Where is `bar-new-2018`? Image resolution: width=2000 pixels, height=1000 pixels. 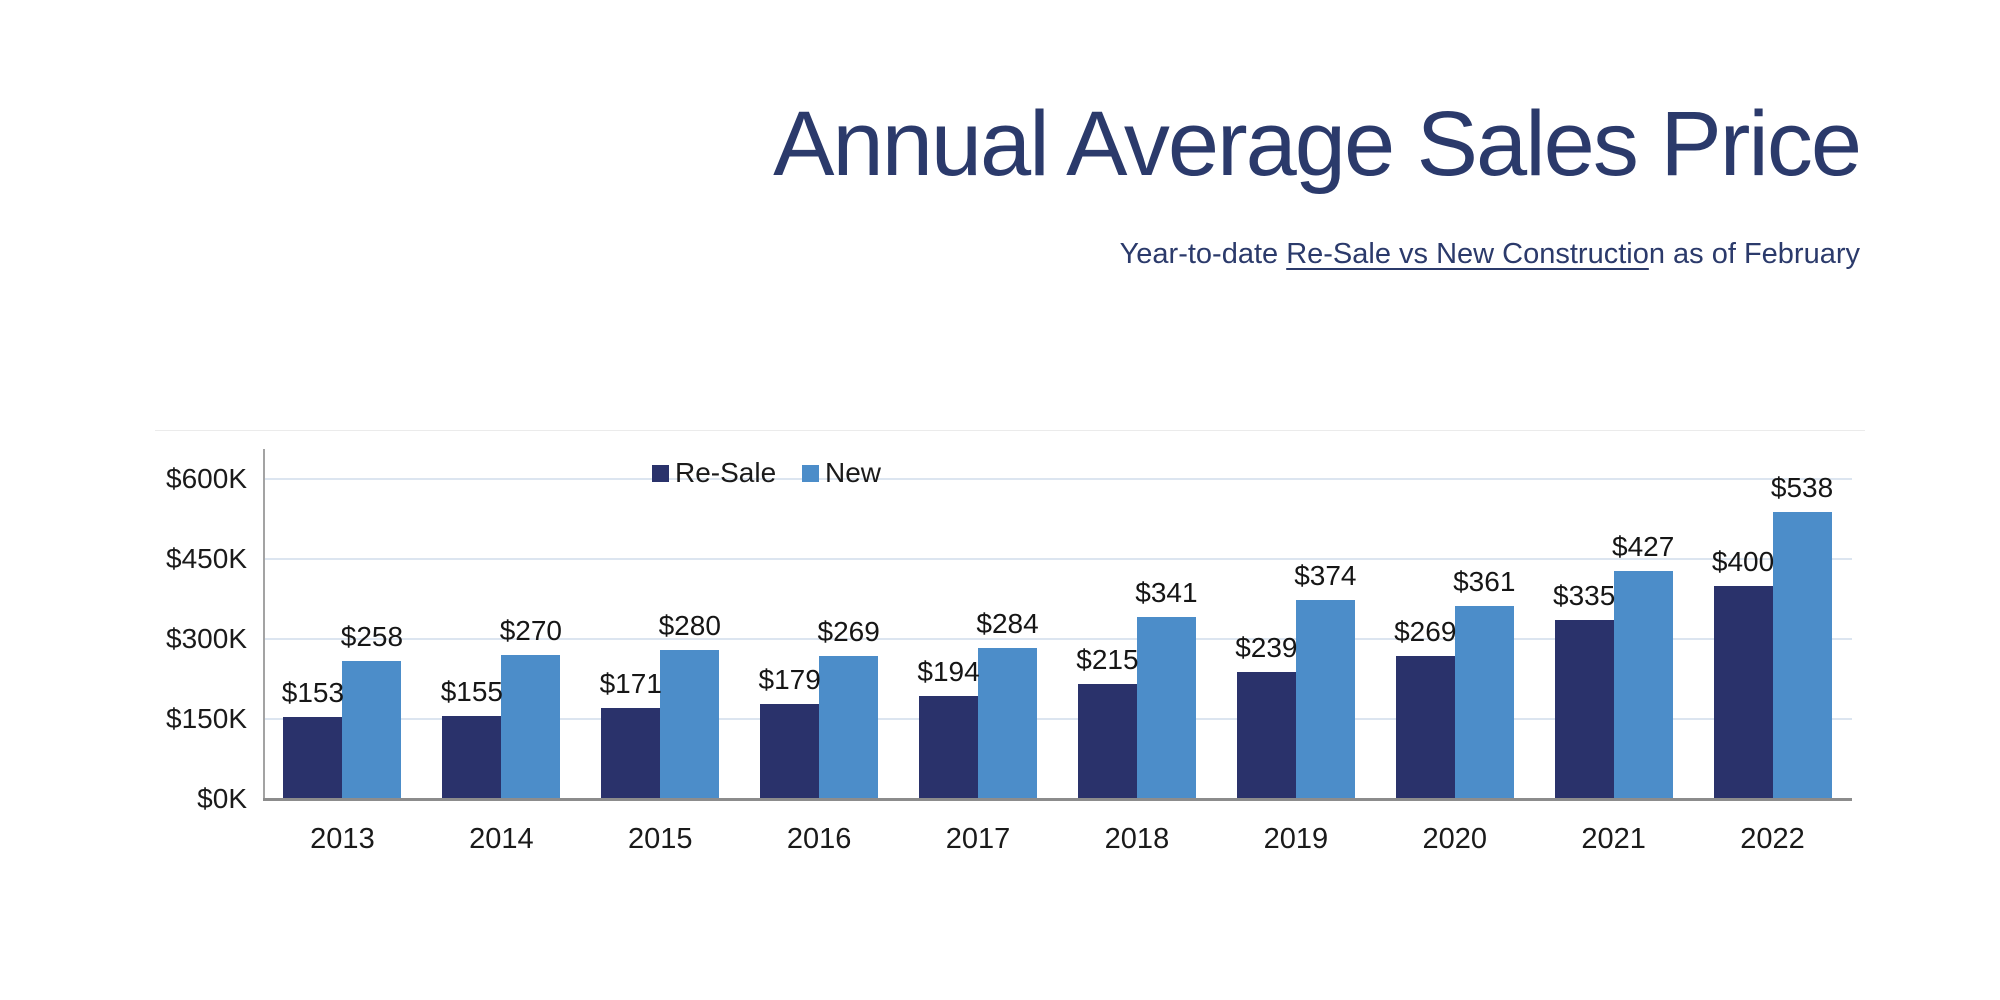
bar-new-2018 is located at coordinates (1166, 708).